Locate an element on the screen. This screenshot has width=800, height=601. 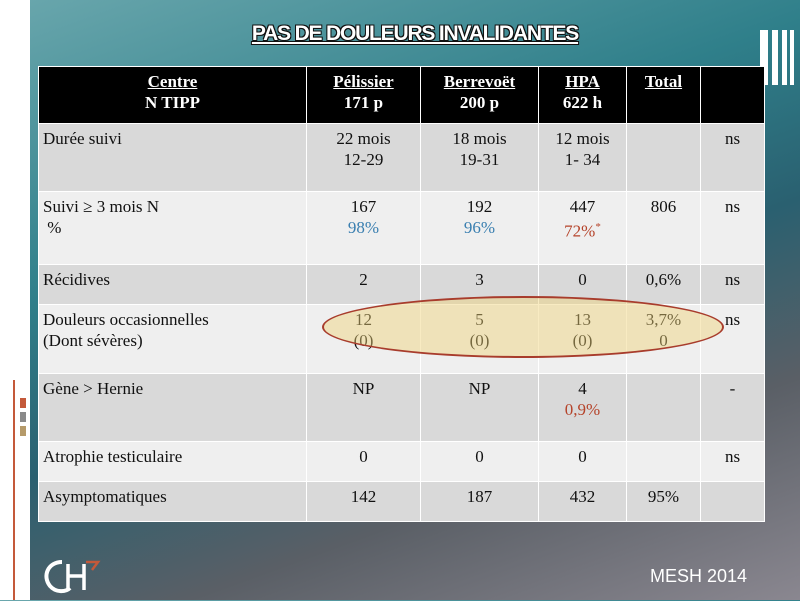
header-hpa-n: 622 h is located at coordinates (582, 102).